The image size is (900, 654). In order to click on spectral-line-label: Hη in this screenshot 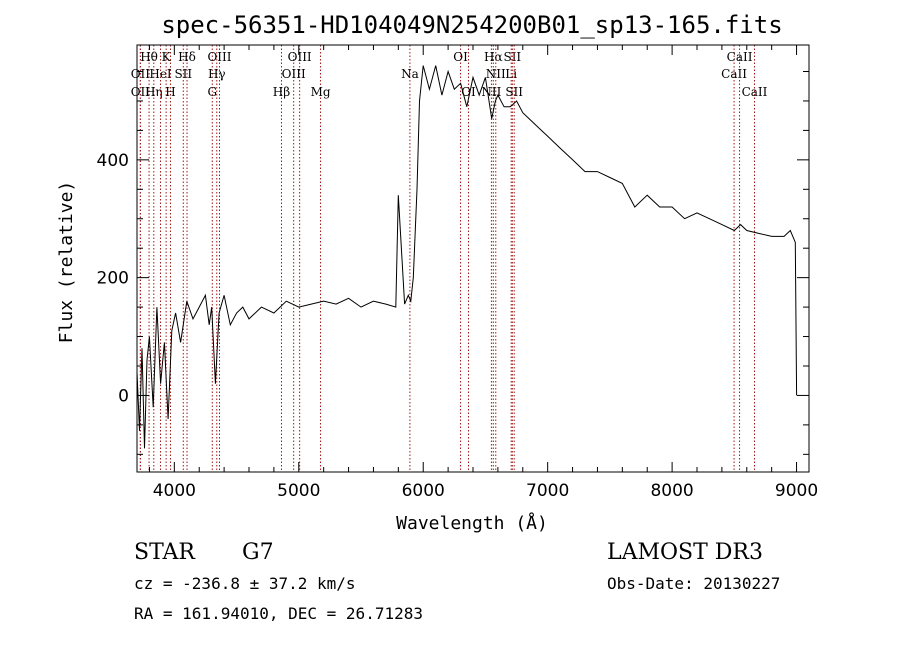, I will do `click(154, 92)`.